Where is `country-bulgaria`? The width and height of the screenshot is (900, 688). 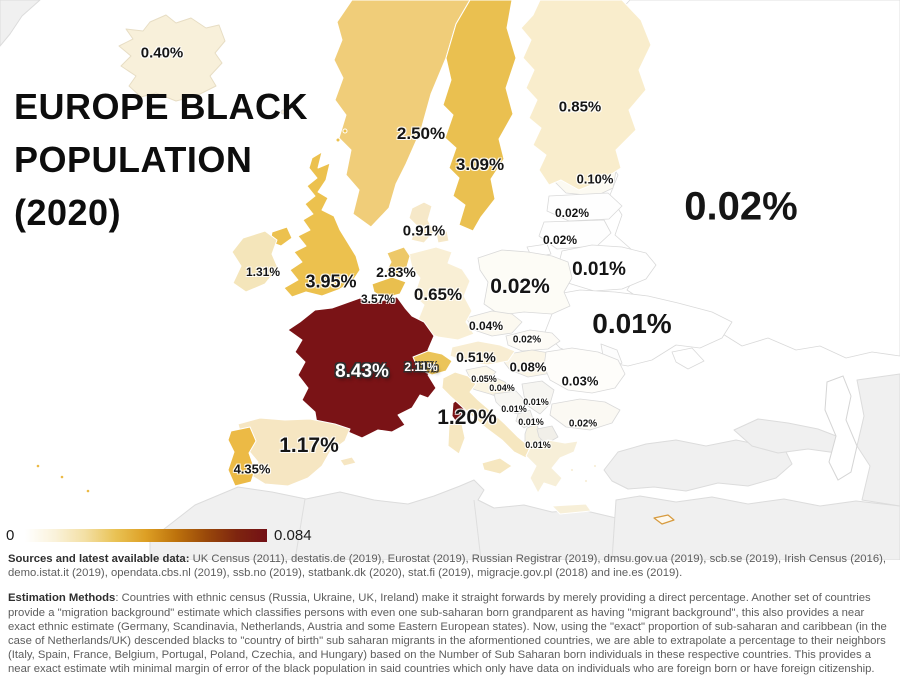
country-bulgaria is located at coordinates (585, 414).